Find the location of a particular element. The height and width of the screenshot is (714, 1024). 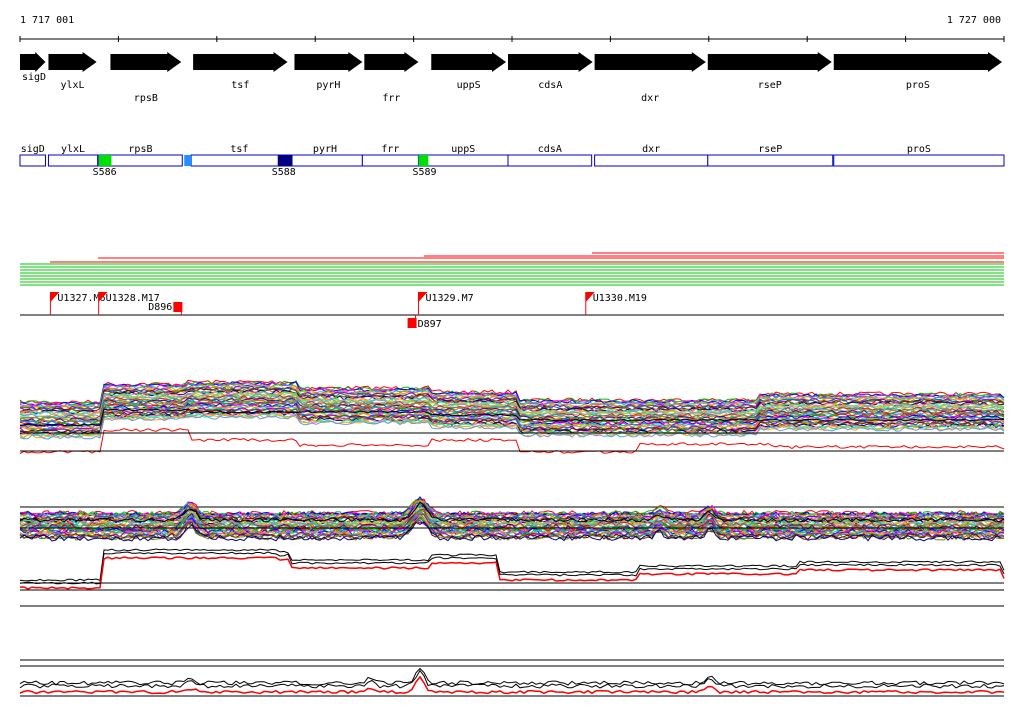

gene-box-label: proS is located at coordinates (919, 149).